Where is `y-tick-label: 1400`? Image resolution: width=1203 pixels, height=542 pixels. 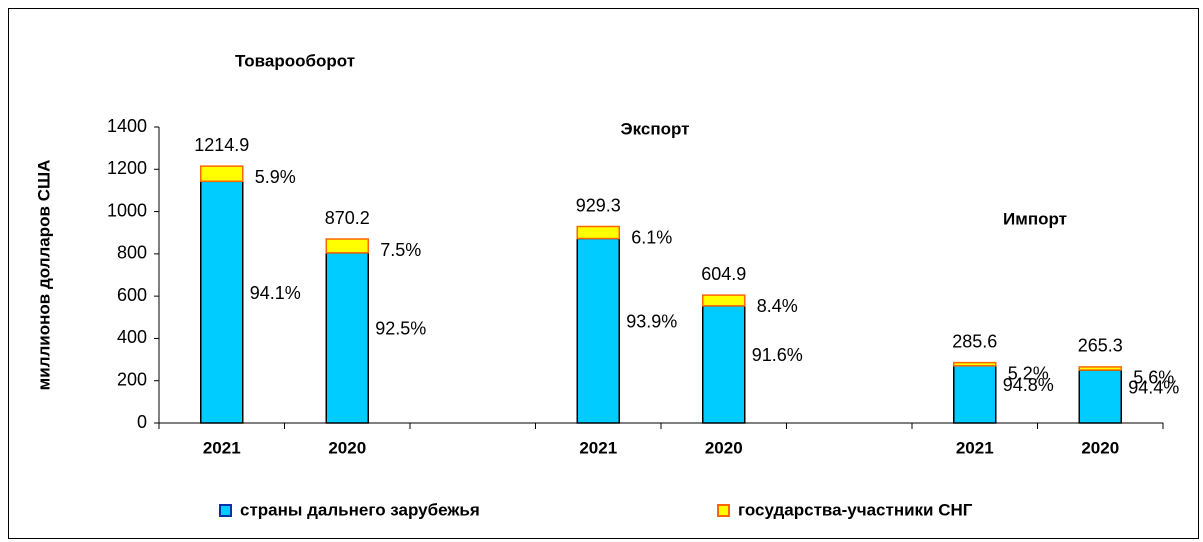
y-tick-label: 1400 is located at coordinates (127, 126).